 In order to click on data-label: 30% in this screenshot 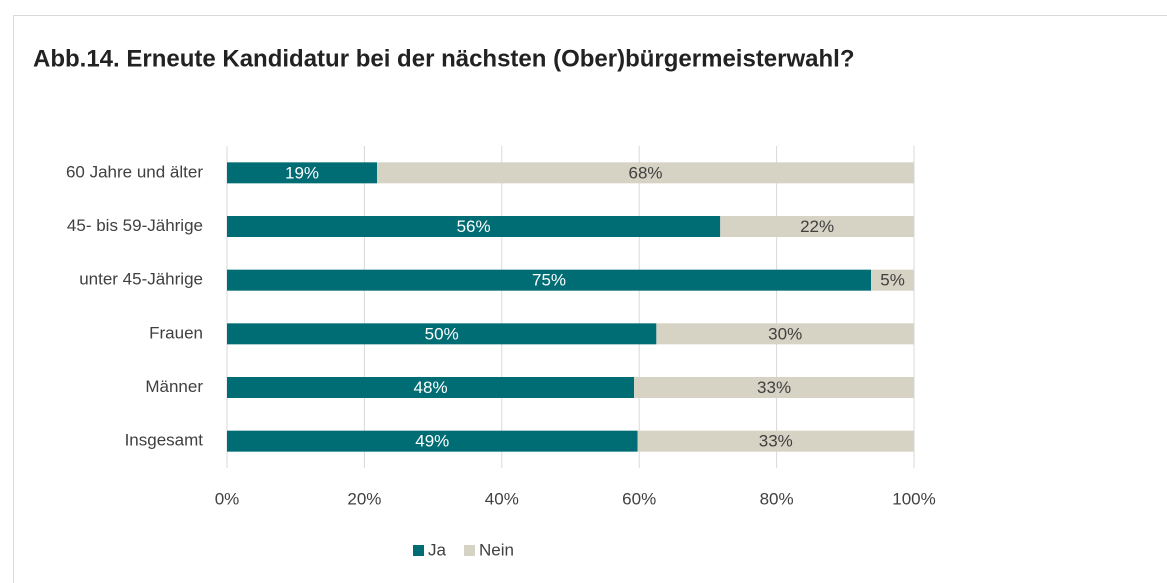, I will do `click(785, 333)`.